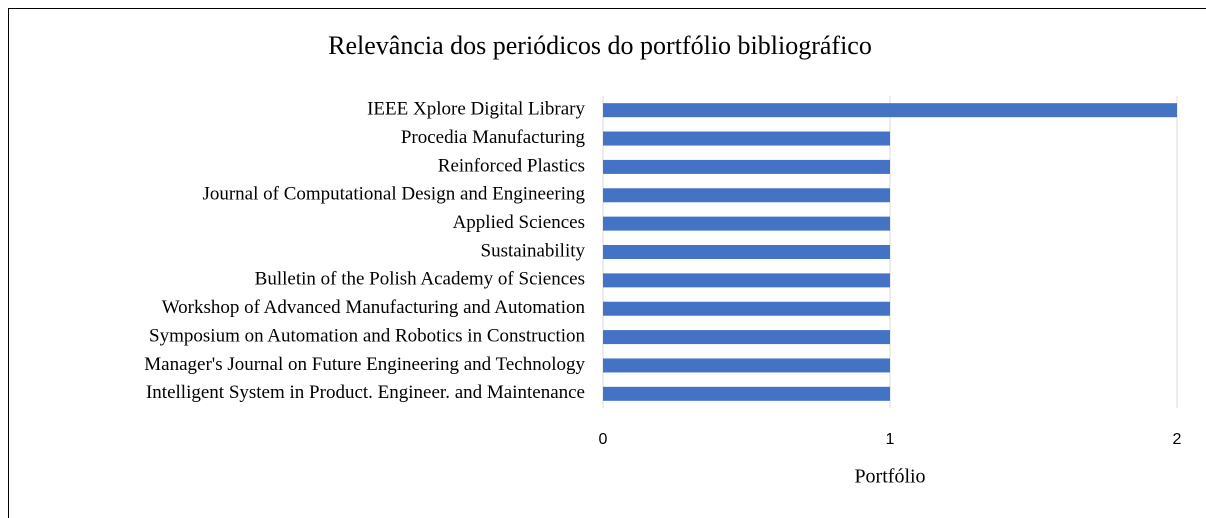 The image size is (1206, 518). What do you see at coordinates (533, 250) in the screenshot?
I see `y-tick-label: Sustainability` at bounding box center [533, 250].